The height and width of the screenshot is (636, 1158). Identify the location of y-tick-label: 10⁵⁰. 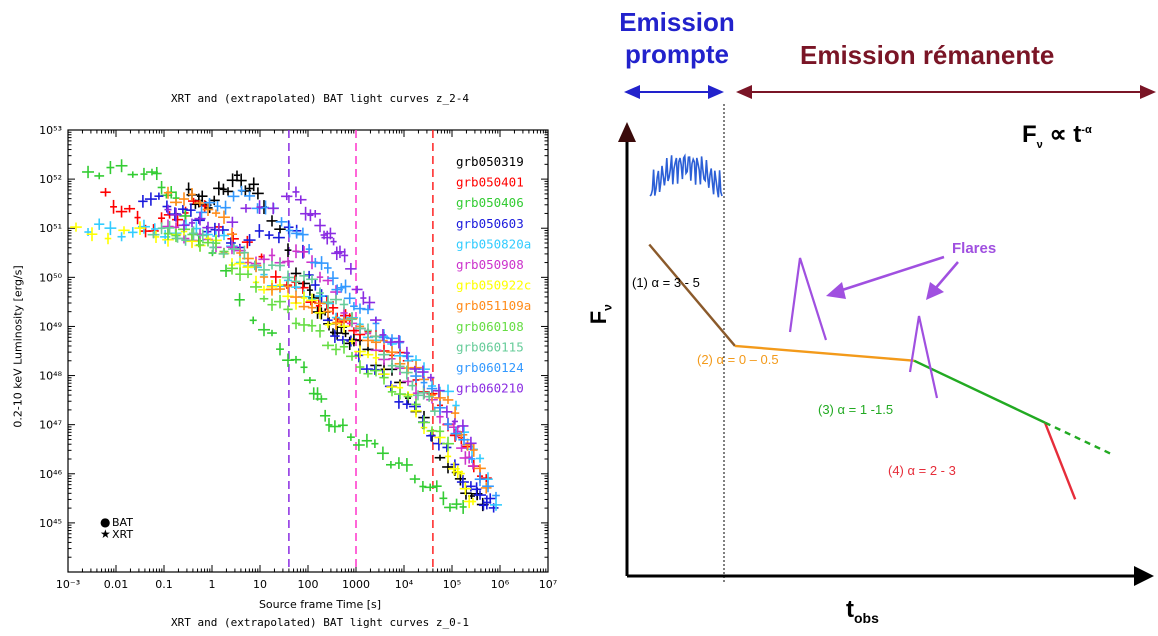
(50, 277).